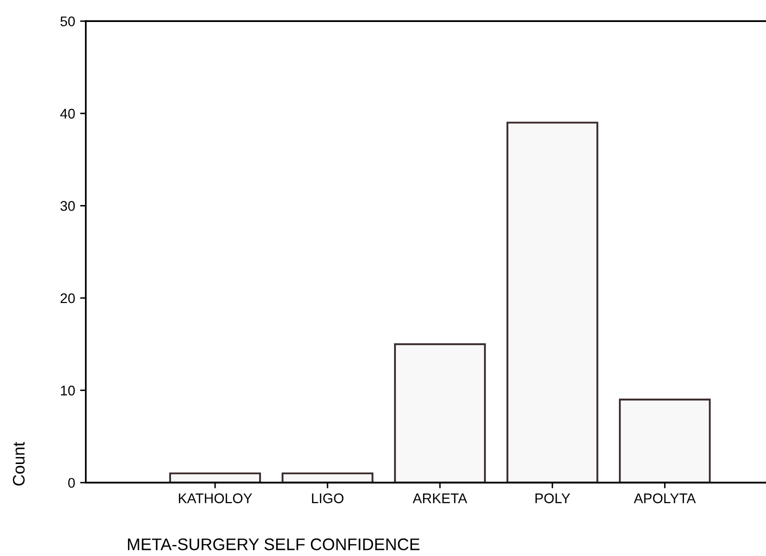  What do you see at coordinates (67, 21) in the screenshot?
I see `y-tick-label: 50` at bounding box center [67, 21].